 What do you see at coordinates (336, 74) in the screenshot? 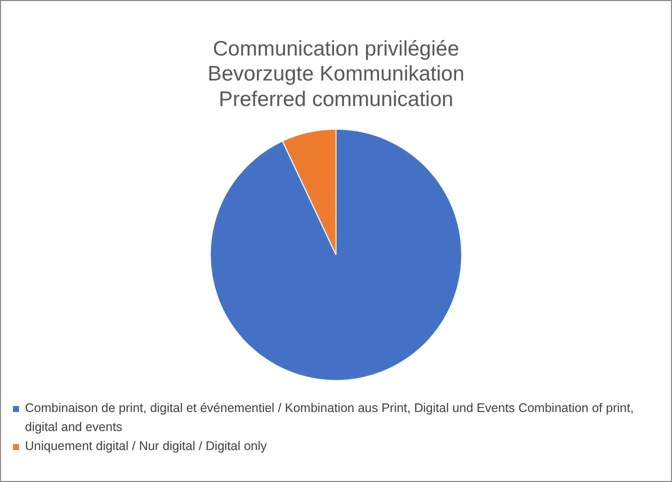
I see `chart-title: Communication privilégiée Bevorzugte Kommunikation Preferred communication` at bounding box center [336, 74].